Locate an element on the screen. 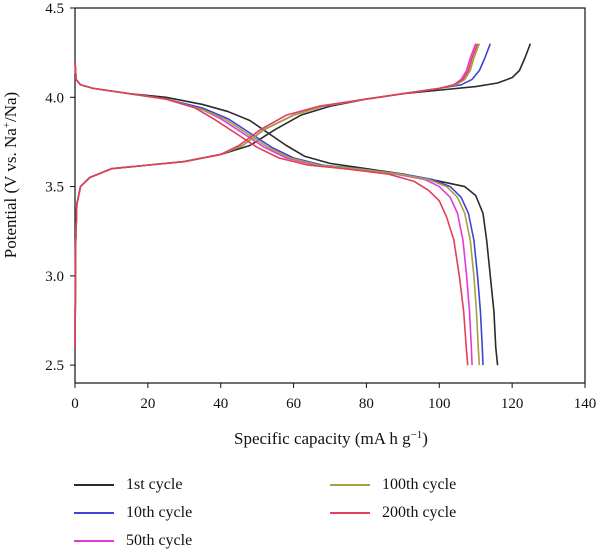  x-axis-title: Specific capacity (mA h g−1) is located at coordinates (331, 438).